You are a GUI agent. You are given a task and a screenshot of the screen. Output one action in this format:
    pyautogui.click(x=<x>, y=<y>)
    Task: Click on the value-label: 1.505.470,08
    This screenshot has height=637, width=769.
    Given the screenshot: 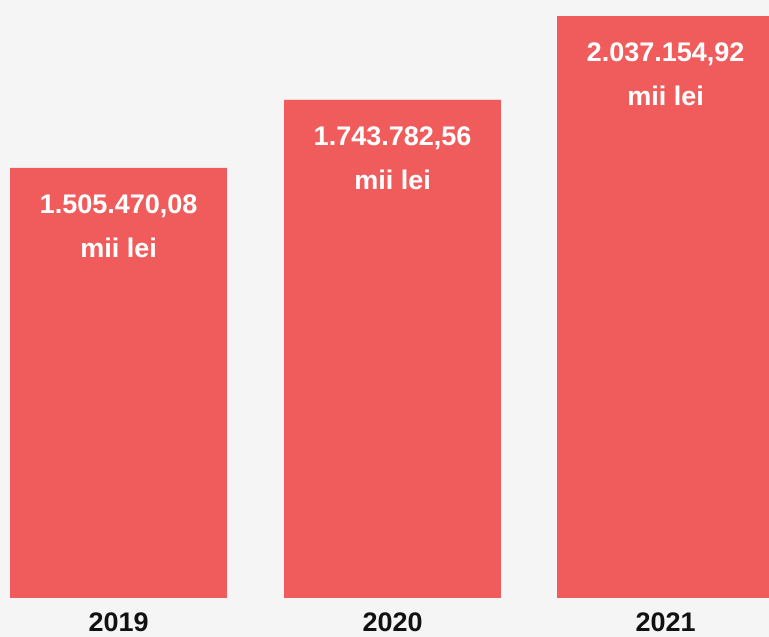 What is the action you would take?
    pyautogui.click(x=119, y=204)
    